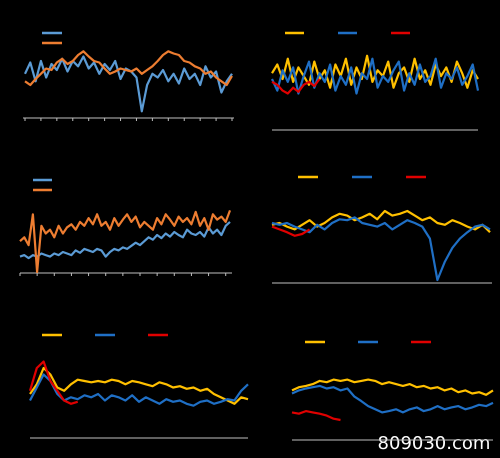 This screenshot has height=458, width=500. Describe the element at coordinates (434, 443) in the screenshot. I see `watermark: 809030.com` at that location.